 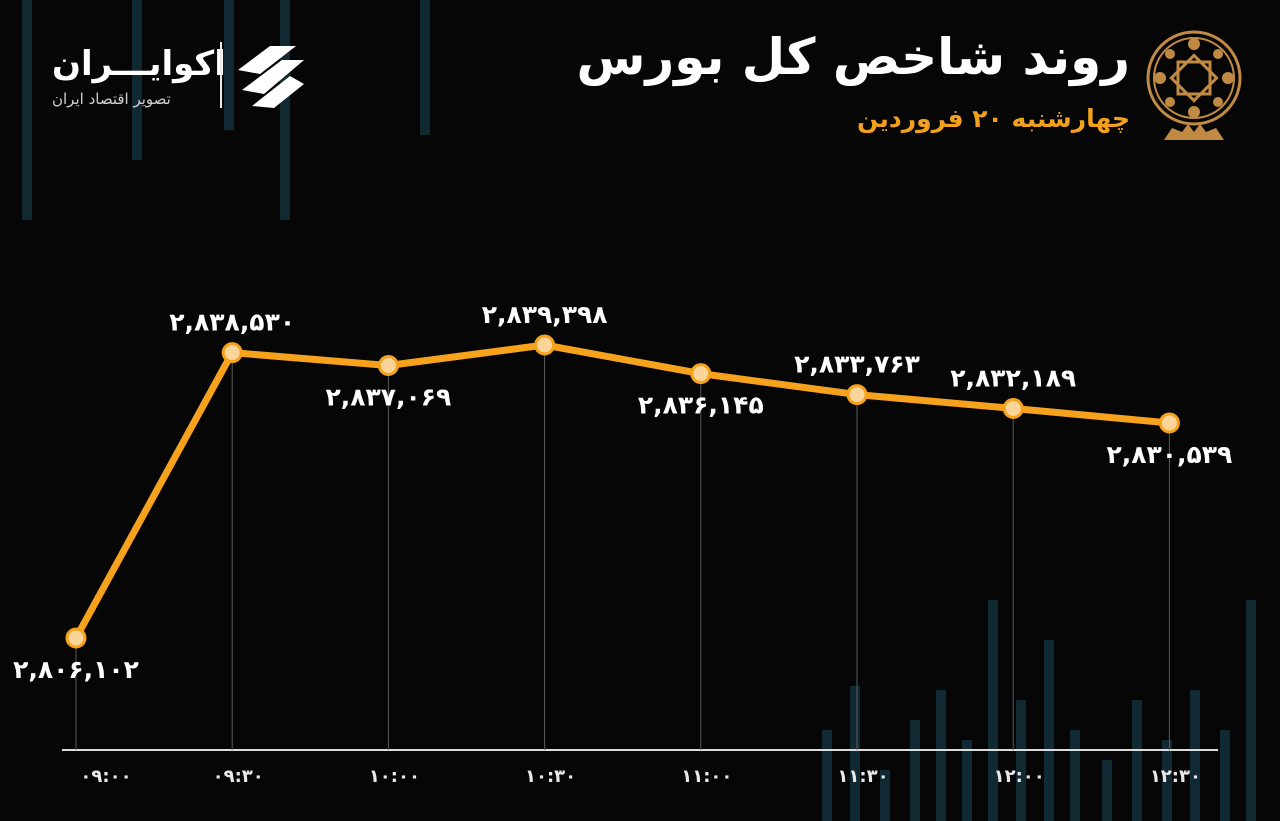 I want to click on ecoiran-logo-icon, so click(x=271, y=77).